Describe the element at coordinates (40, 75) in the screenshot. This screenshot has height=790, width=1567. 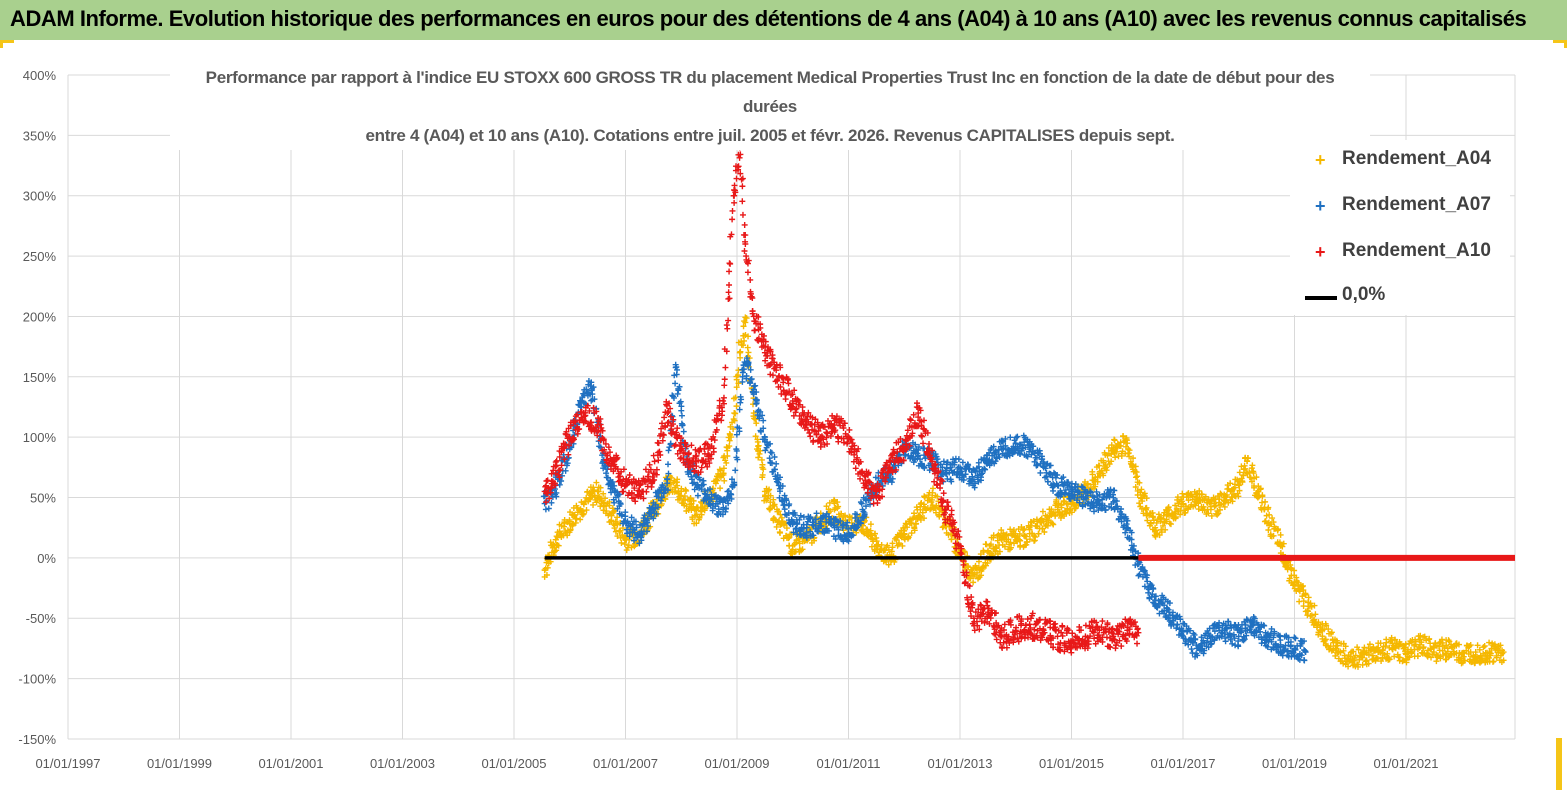
I see `y-tick-label: 400%` at that location.